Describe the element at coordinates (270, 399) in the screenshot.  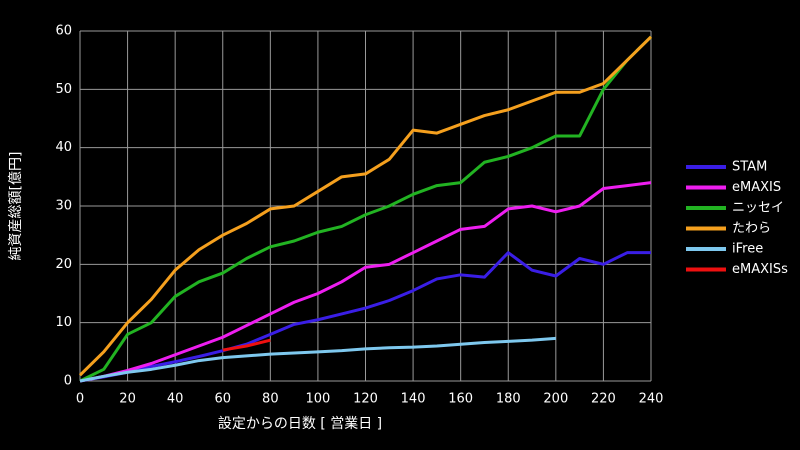
I see `x-tick-label: 80` at that location.